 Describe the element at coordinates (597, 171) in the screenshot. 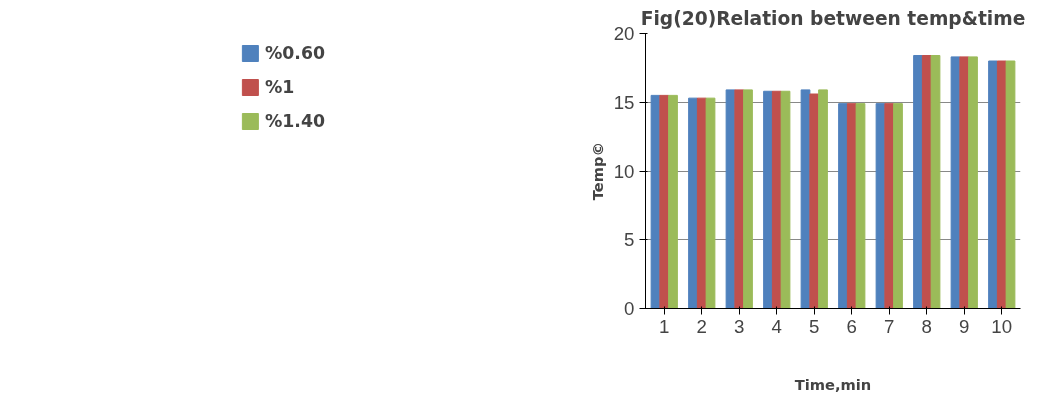

I see `y-axis-title: Temp©` at that location.